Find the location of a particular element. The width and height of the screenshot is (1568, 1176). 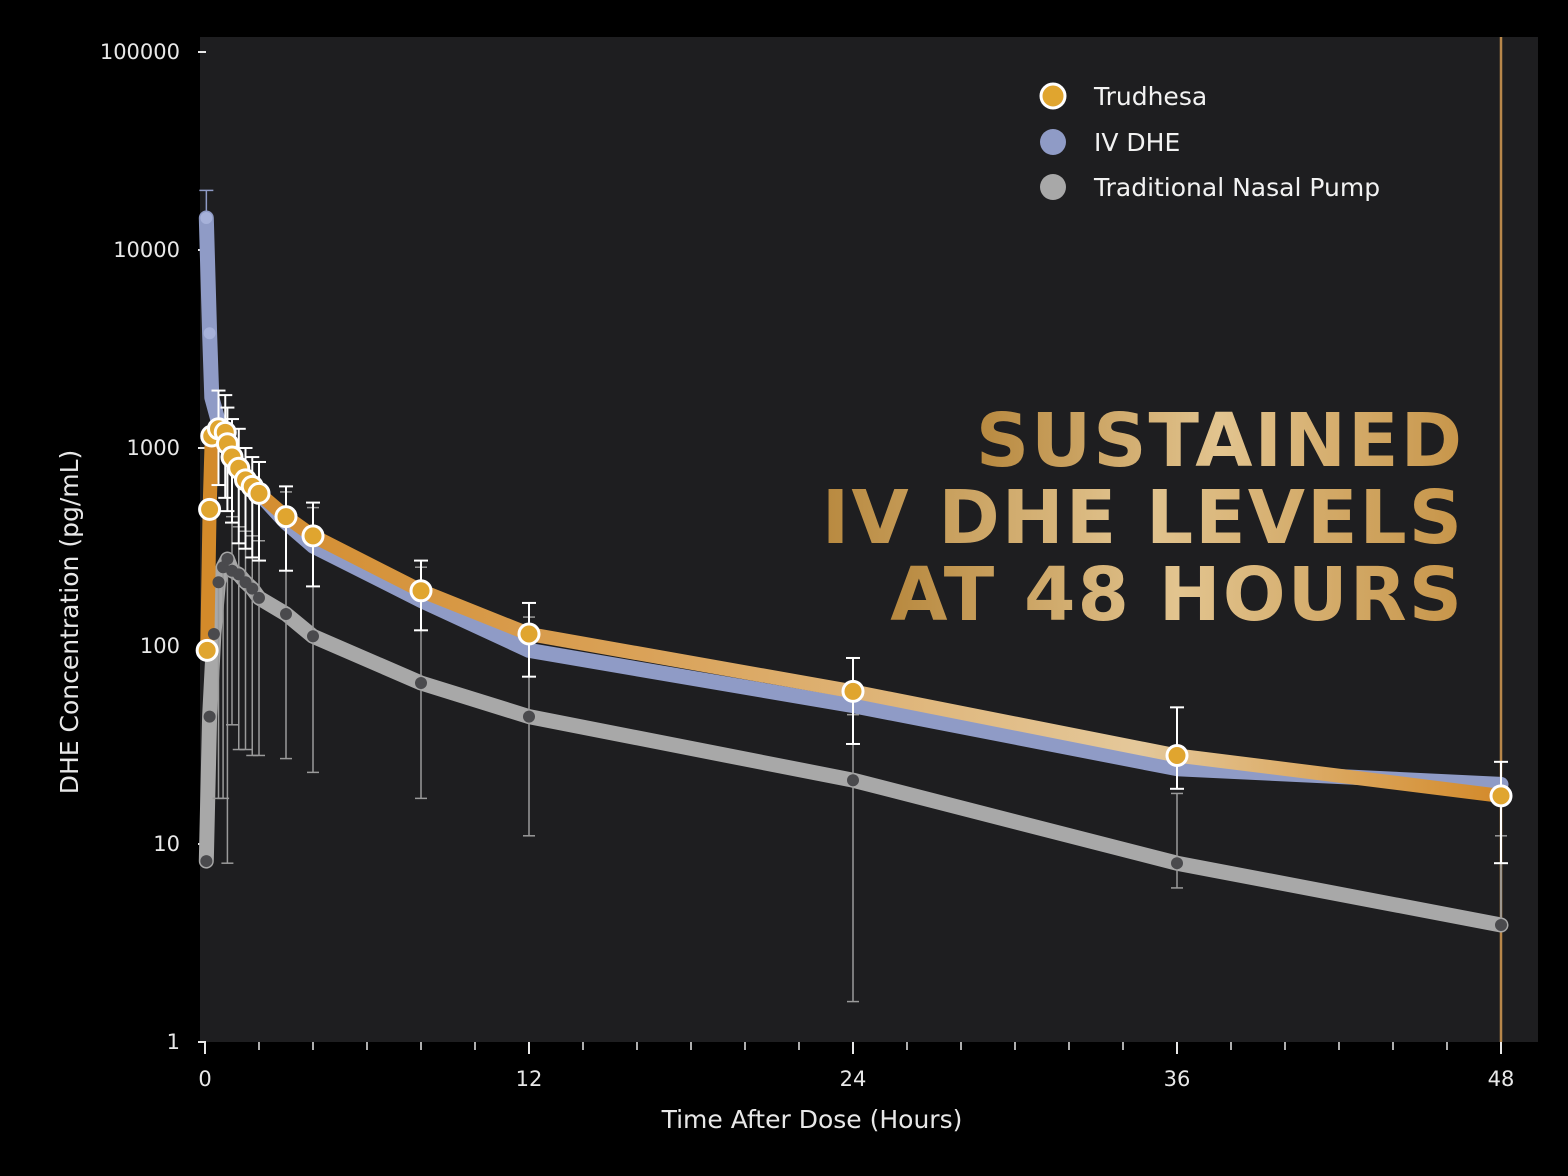

legend-label-nasal-pump: Traditional Nasal Pump is located at coordinates (1236, 187).